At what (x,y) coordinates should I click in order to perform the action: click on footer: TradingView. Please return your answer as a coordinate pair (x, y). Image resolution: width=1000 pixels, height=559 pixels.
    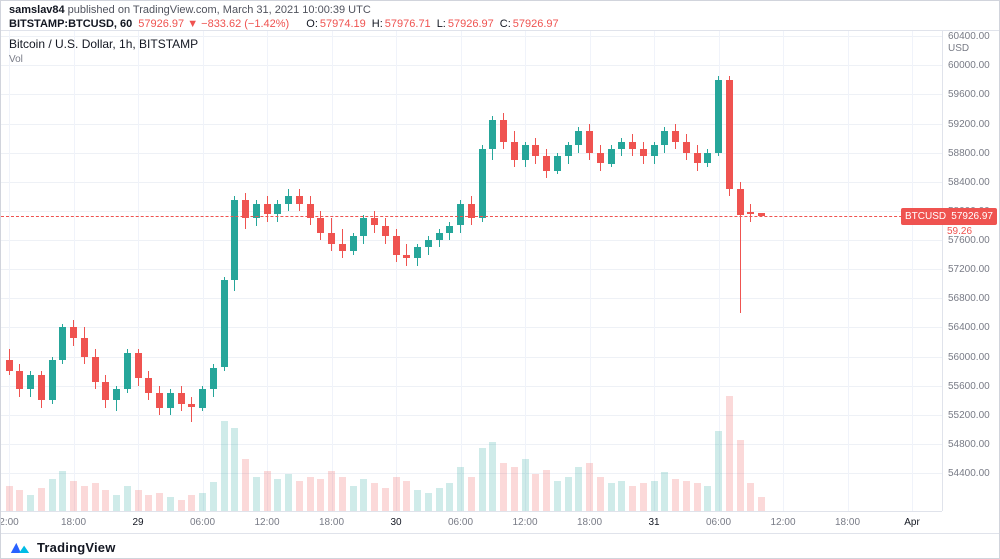
    Looking at the image, I should click on (500, 545).